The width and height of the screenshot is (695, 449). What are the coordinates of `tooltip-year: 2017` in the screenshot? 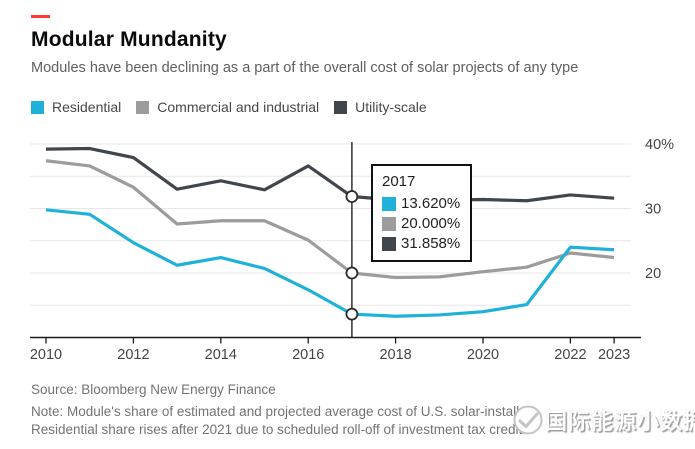 It's located at (399, 181).